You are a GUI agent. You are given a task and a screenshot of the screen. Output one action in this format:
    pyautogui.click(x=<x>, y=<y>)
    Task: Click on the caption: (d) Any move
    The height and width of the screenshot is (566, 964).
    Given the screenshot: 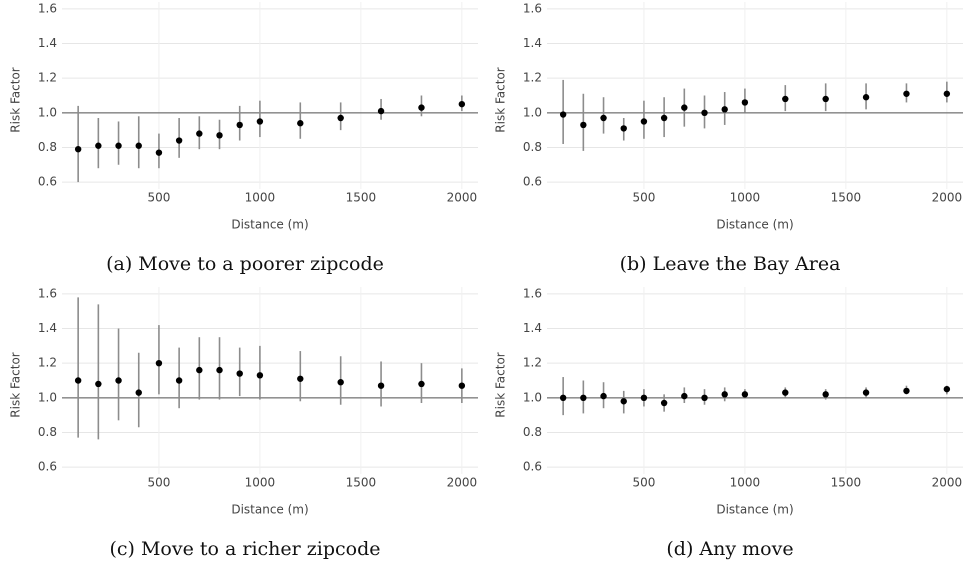 What is the action you would take?
    pyautogui.click(x=729, y=549)
    